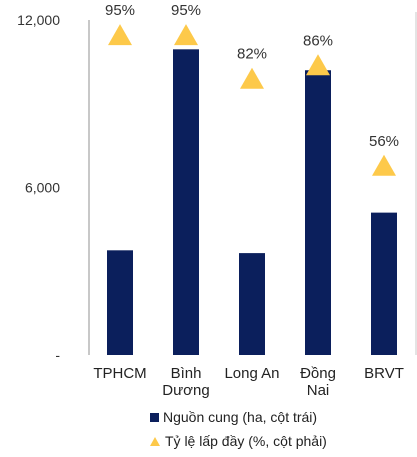  Describe the element at coordinates (252, 54) in the screenshot. I see `data-label-occupancy: 82%` at that location.